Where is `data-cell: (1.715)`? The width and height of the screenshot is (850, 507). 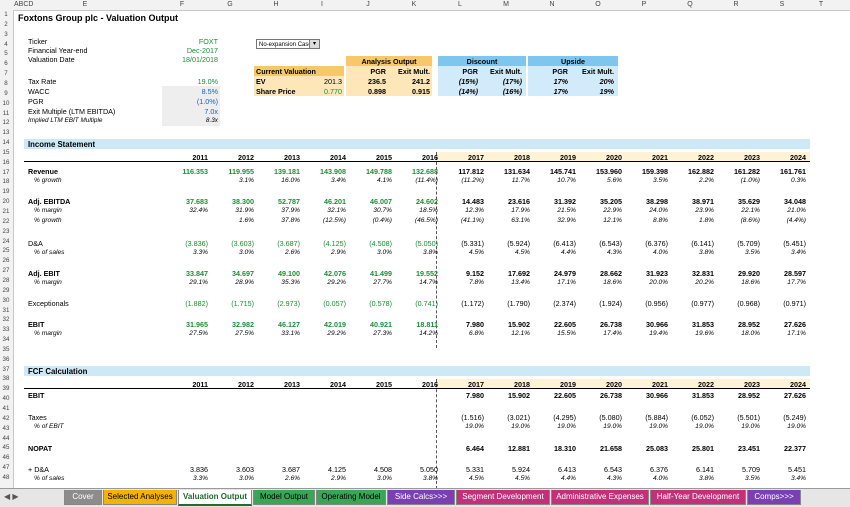 data-cell: (1.715) is located at coordinates (242, 303).